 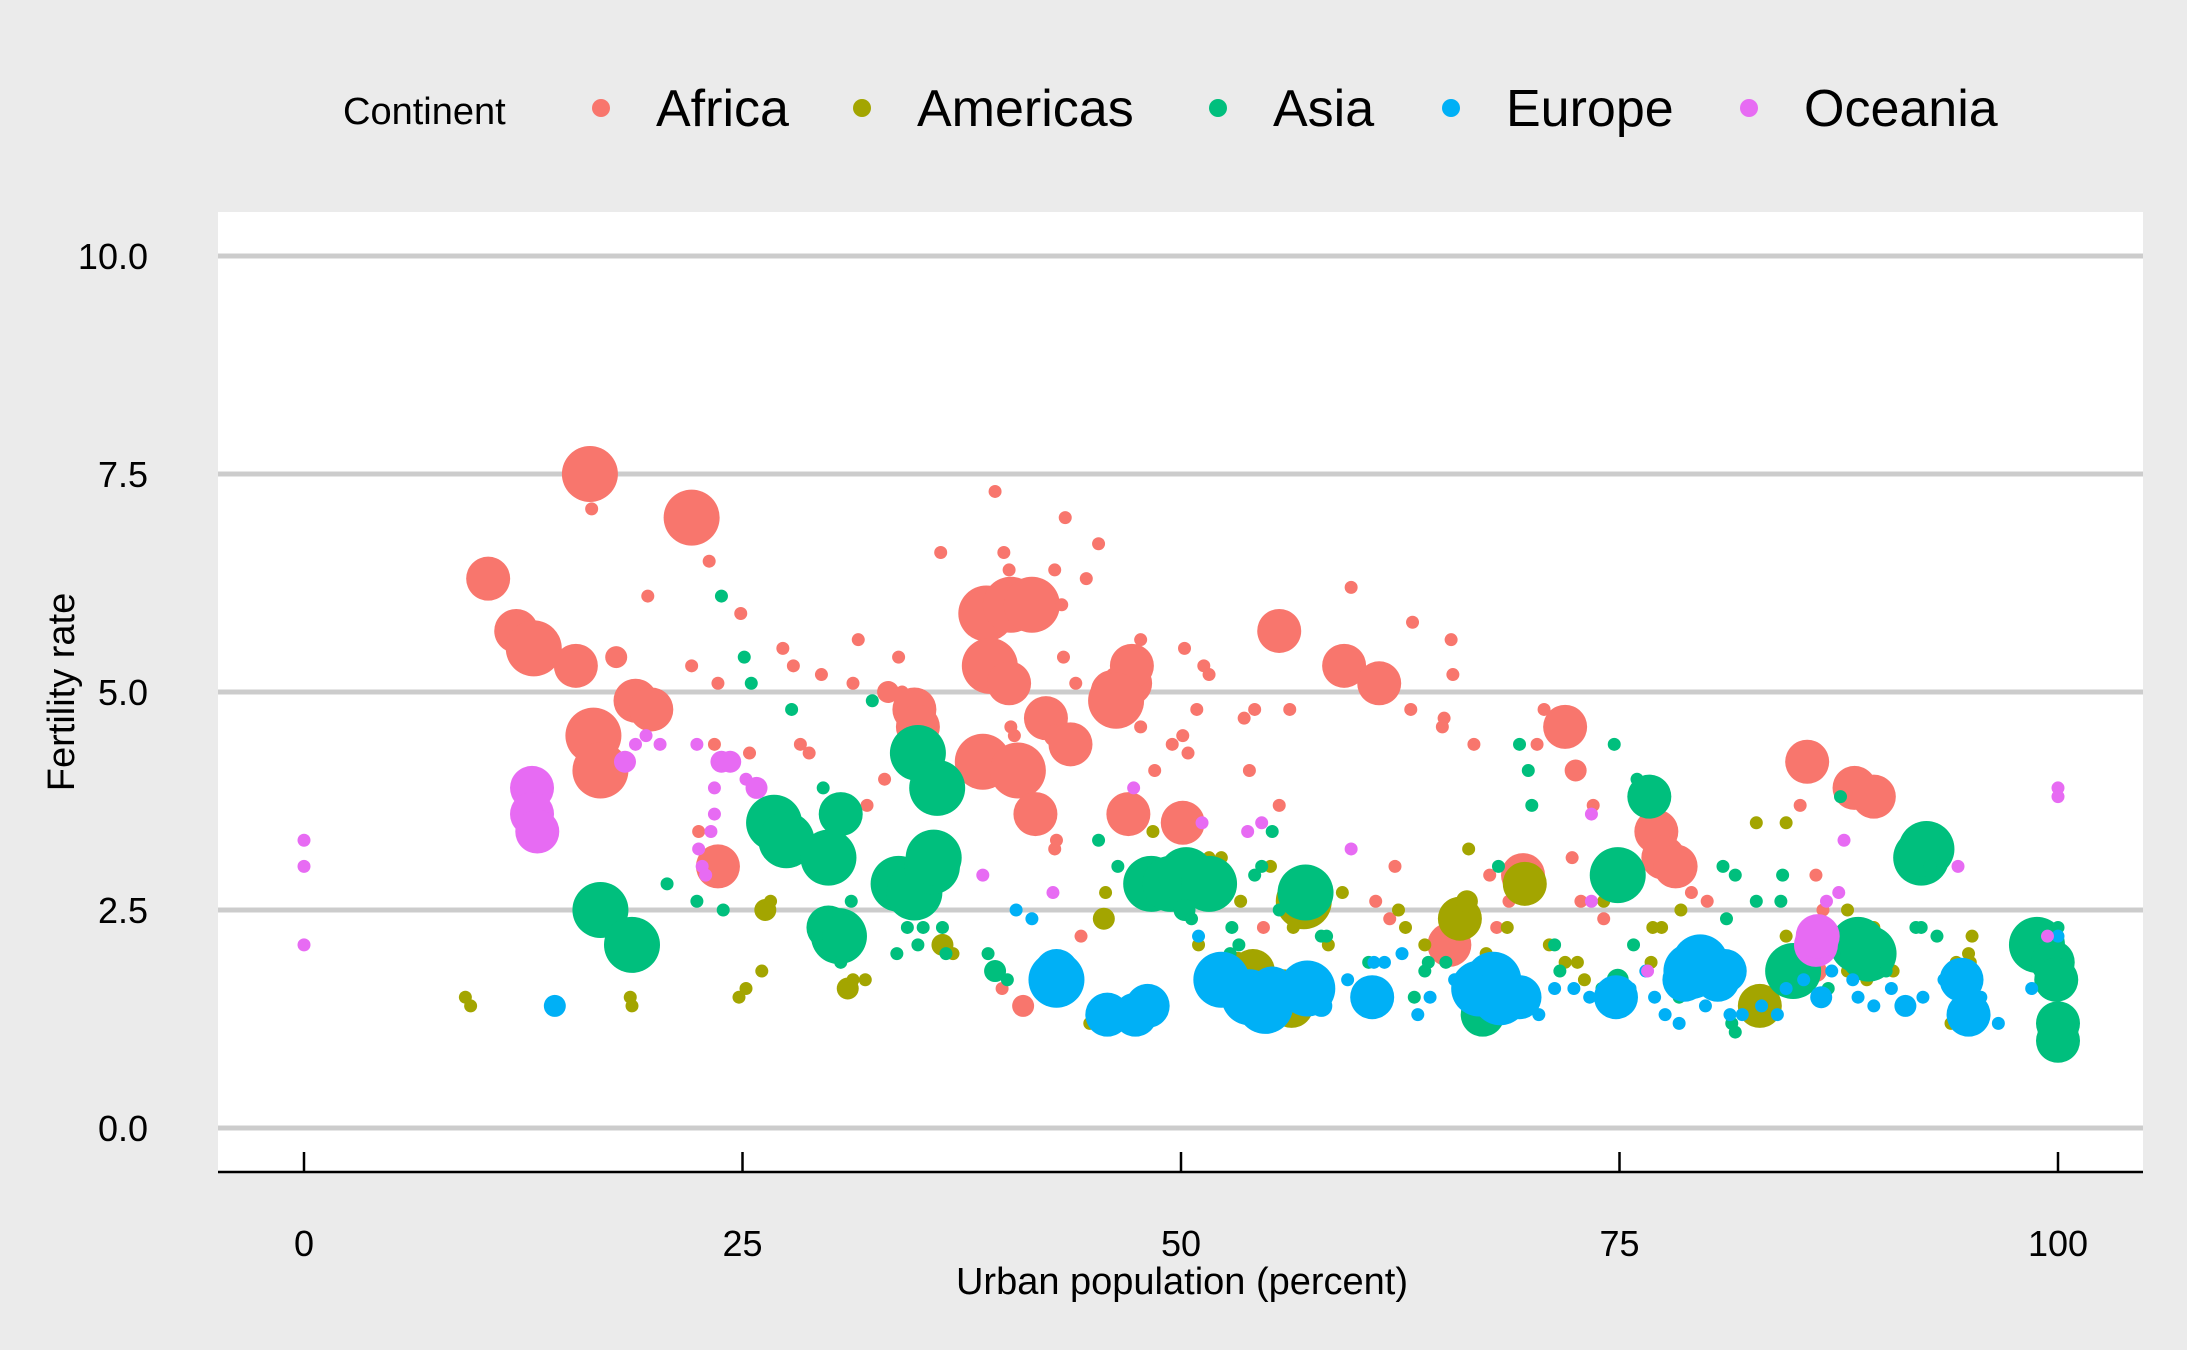 I want to click on y-axis-title: Fertility rate, so click(x=62, y=692).